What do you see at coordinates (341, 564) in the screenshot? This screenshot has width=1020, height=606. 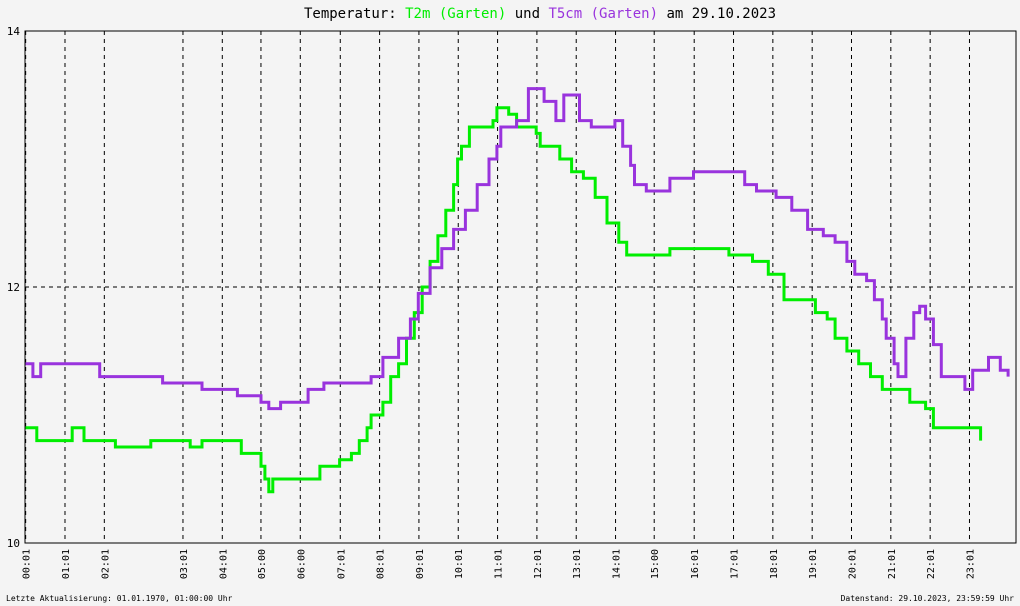 I see `x-tick-label: 07:01` at bounding box center [341, 564].